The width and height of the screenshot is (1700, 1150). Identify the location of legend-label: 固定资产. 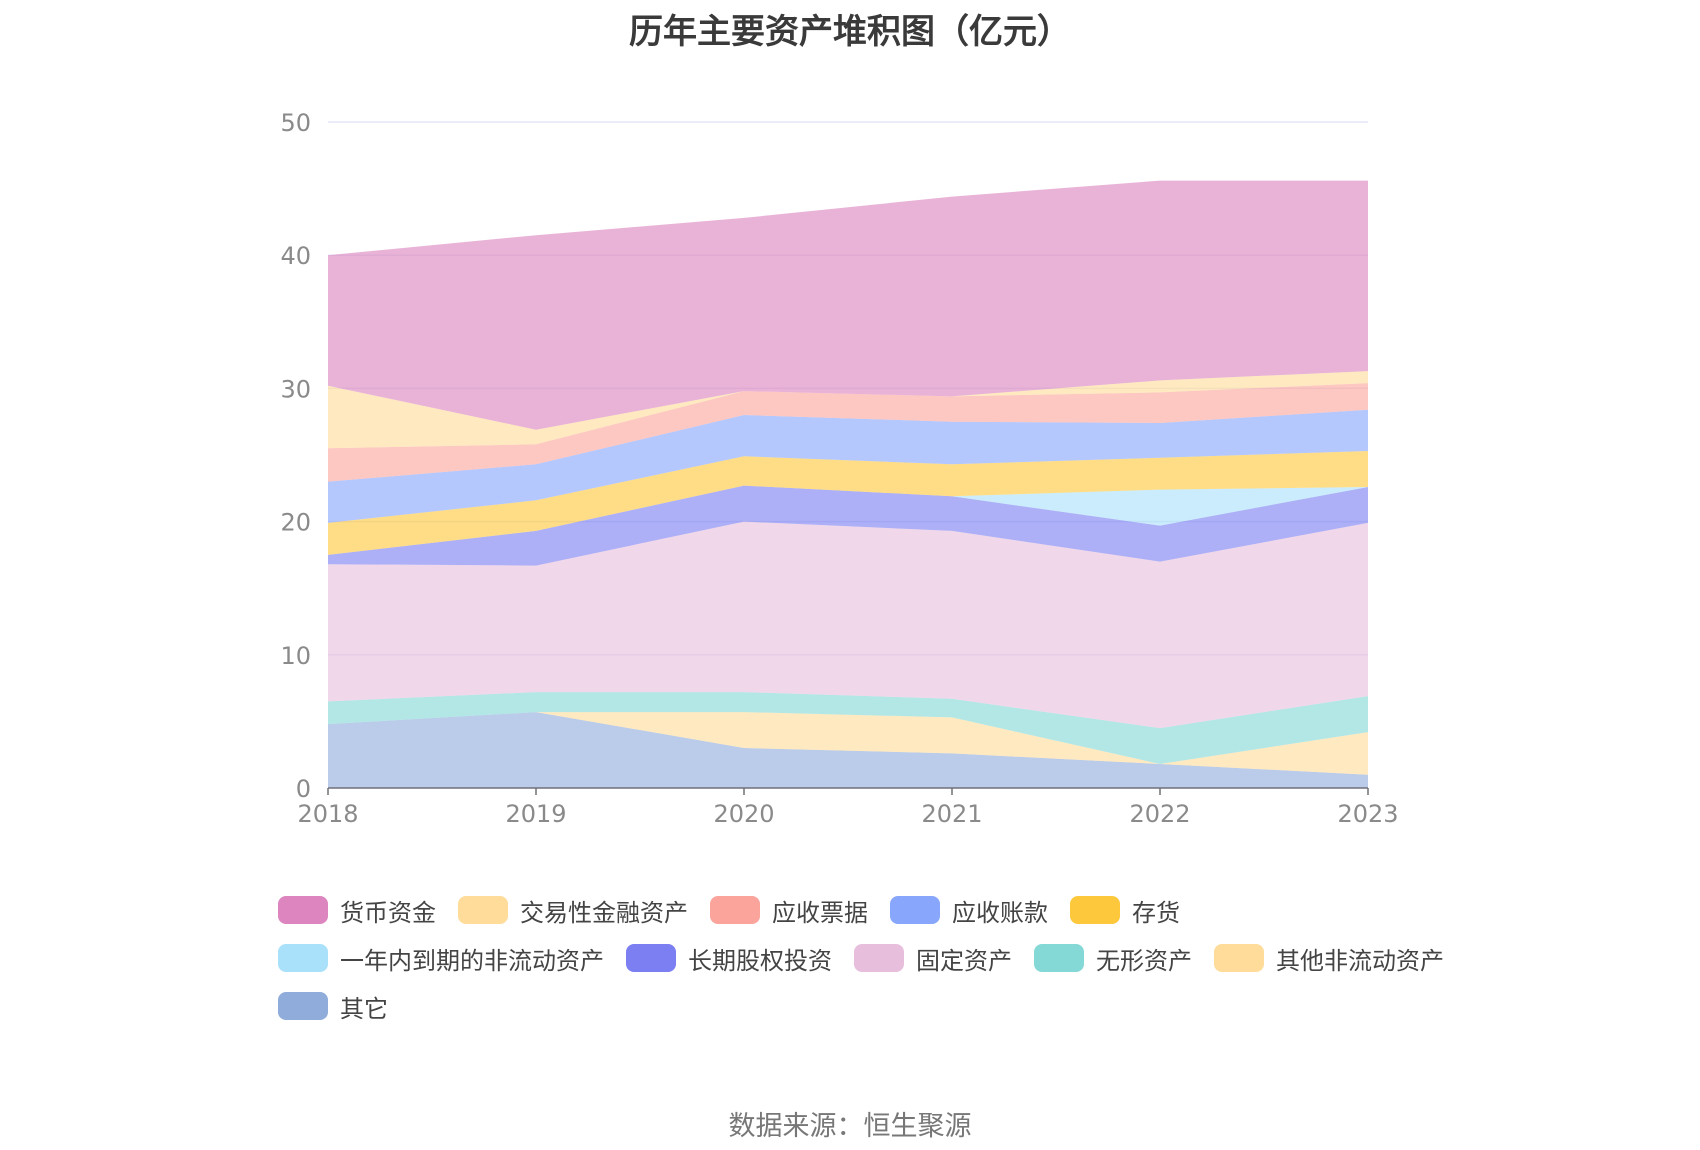
(964, 960).